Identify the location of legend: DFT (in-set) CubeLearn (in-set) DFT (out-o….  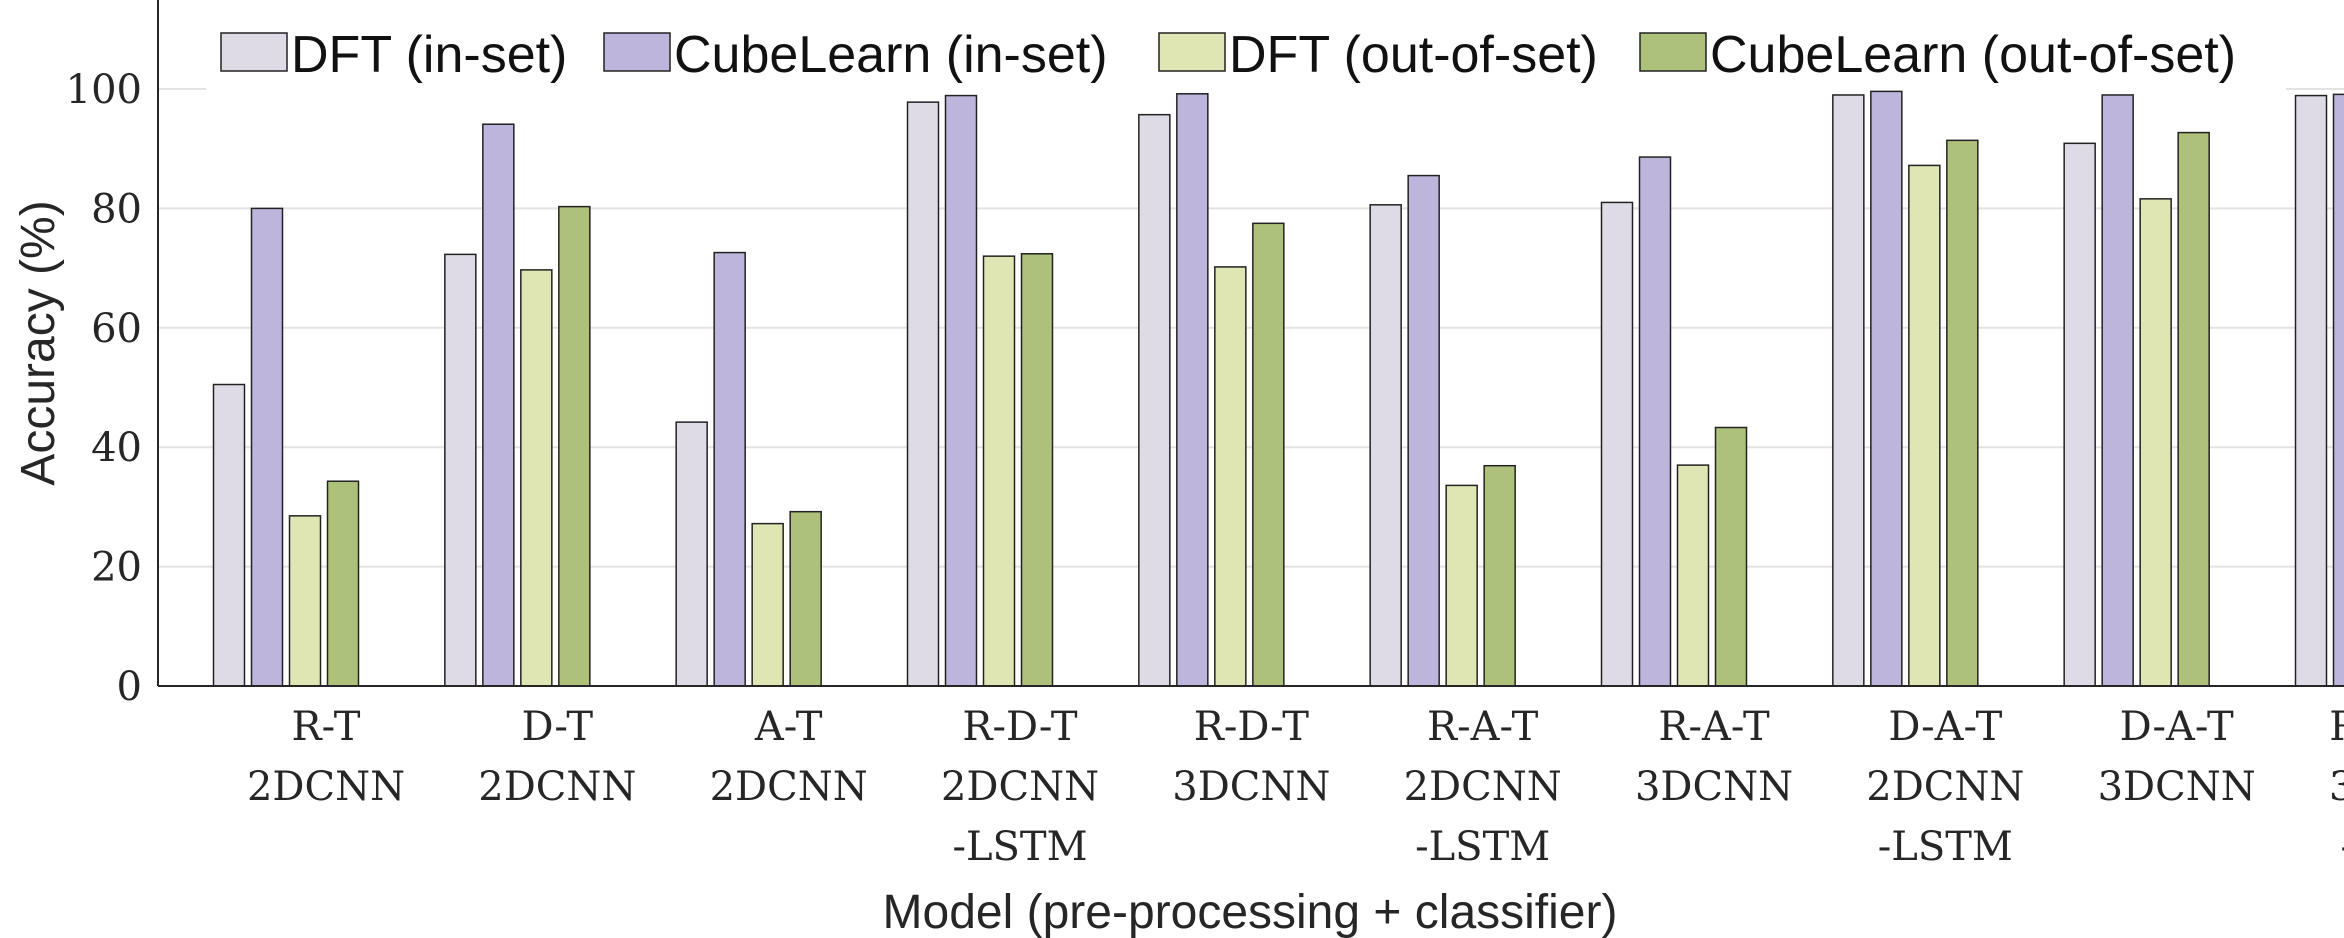
(1246, 51).